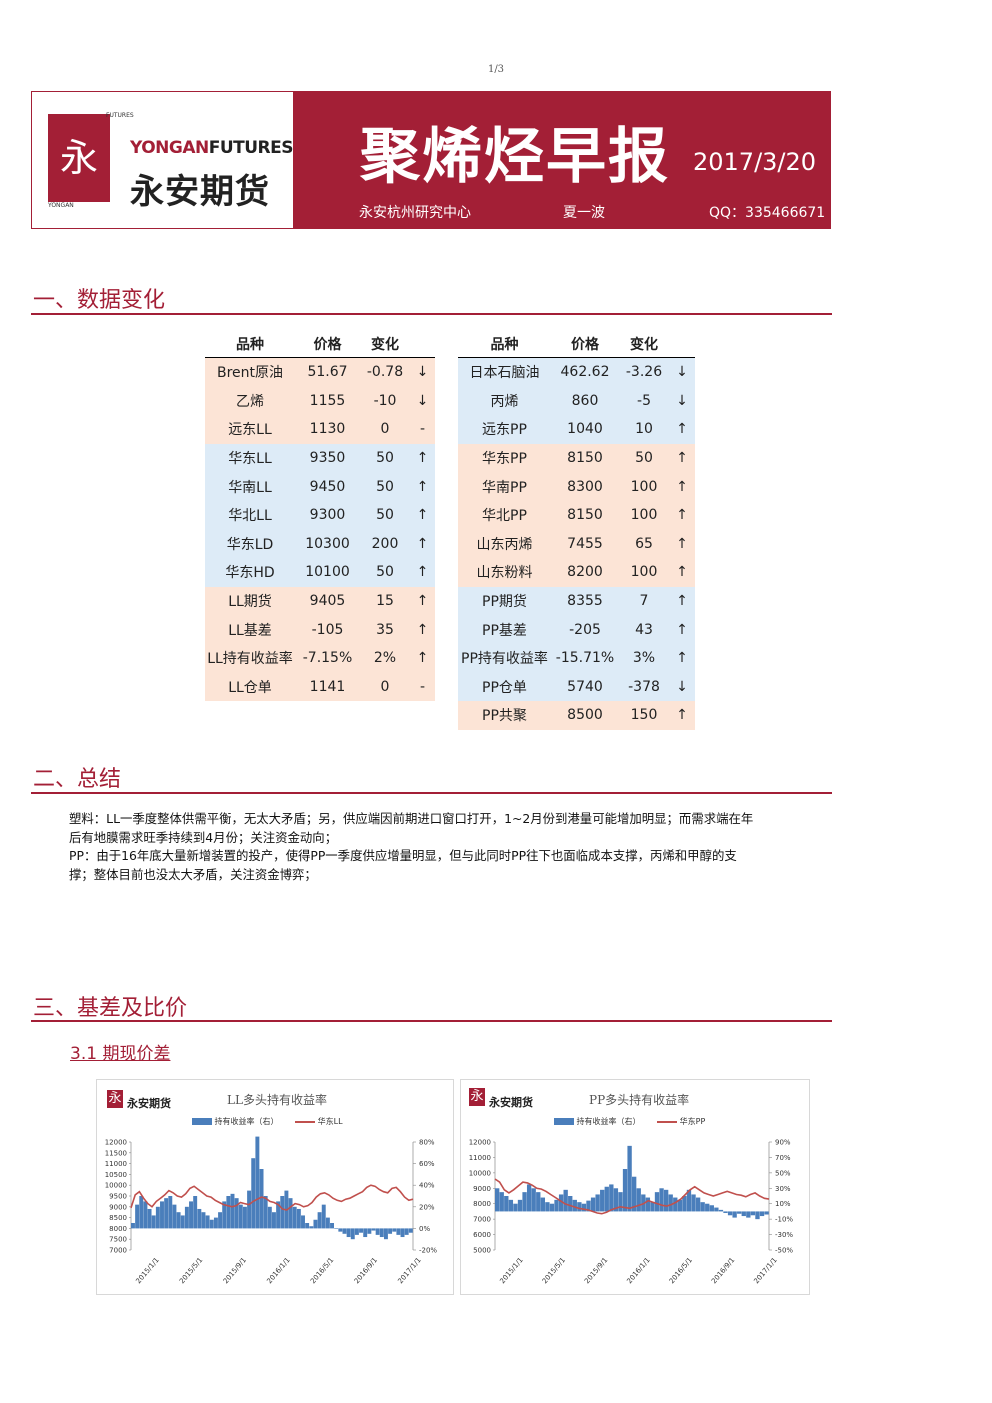 The width and height of the screenshot is (992, 1403). Describe the element at coordinates (330, 1121) in the screenshot. I see `legend-label-line: 华东LL` at that location.